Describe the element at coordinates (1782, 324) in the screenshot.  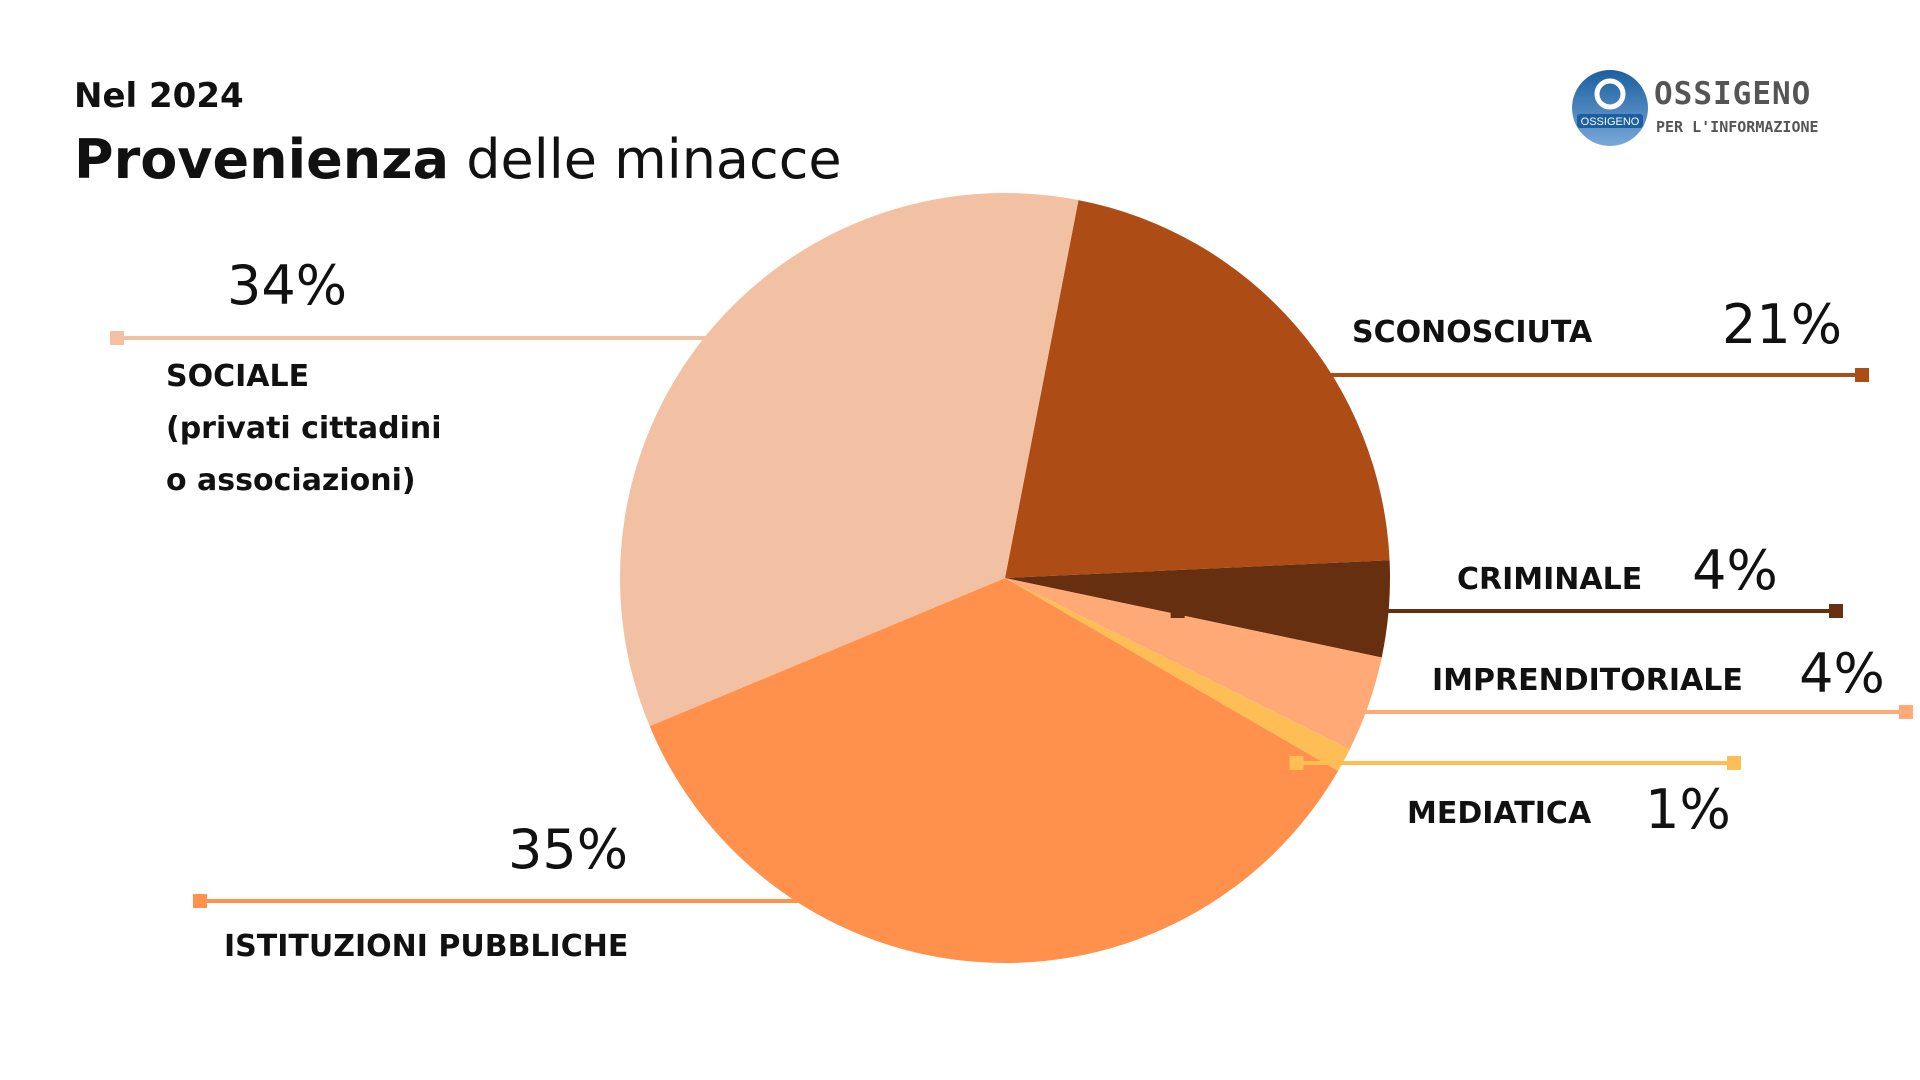
I see `percent-label-sconosciuta: 21%` at that location.